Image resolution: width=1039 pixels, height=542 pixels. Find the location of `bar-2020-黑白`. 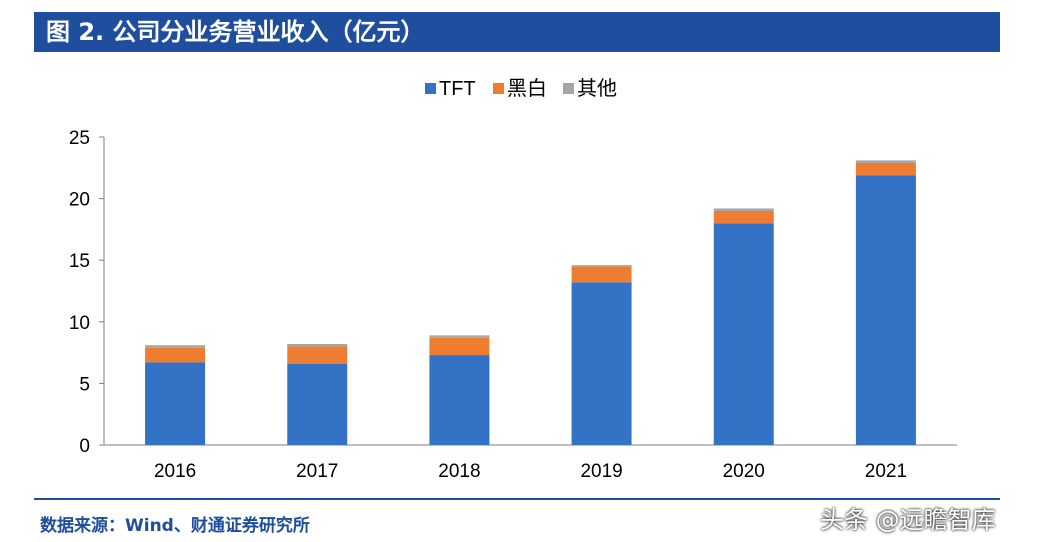

bar-2020-黑白 is located at coordinates (743, 217).